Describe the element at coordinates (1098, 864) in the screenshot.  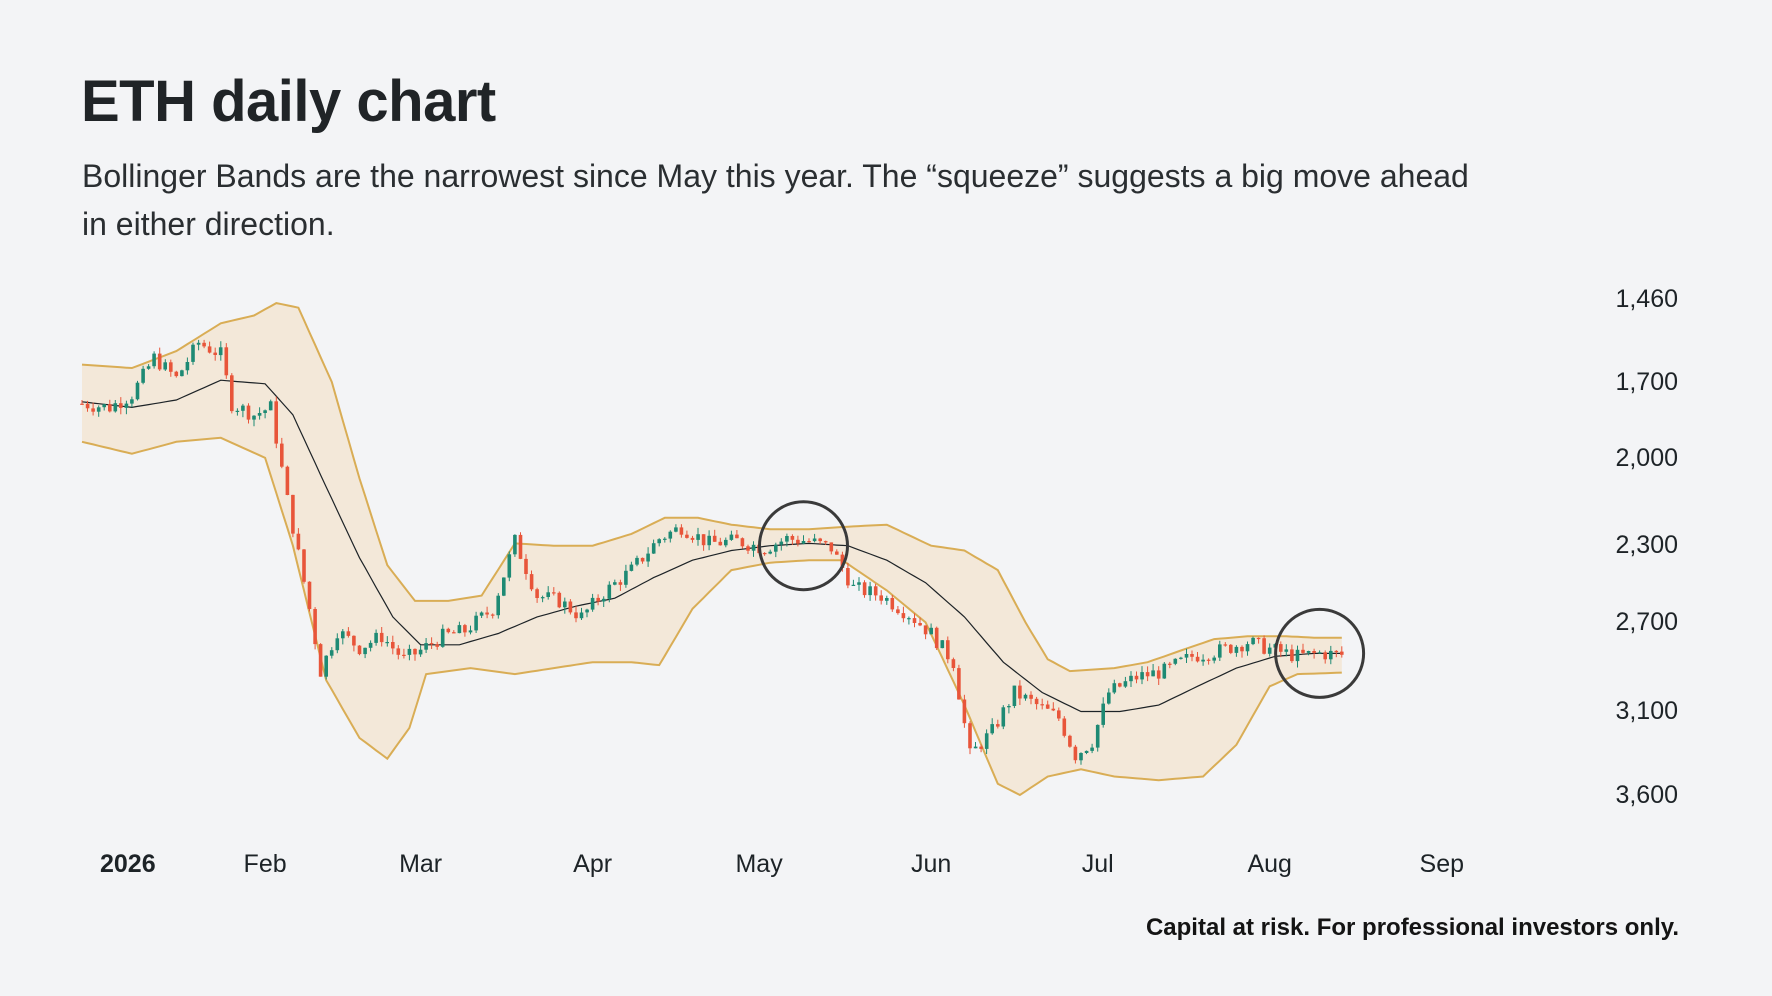
I see `x-tick-label: Jul` at that location.